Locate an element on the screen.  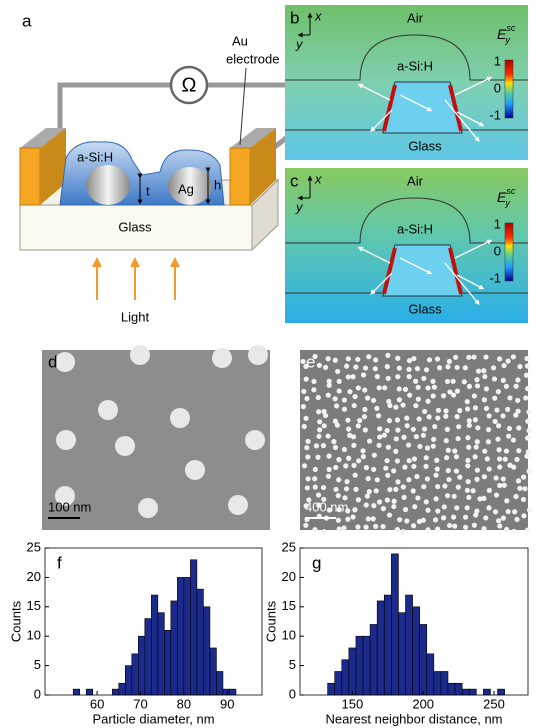
ag-particle is located at coordinates (190, 186).